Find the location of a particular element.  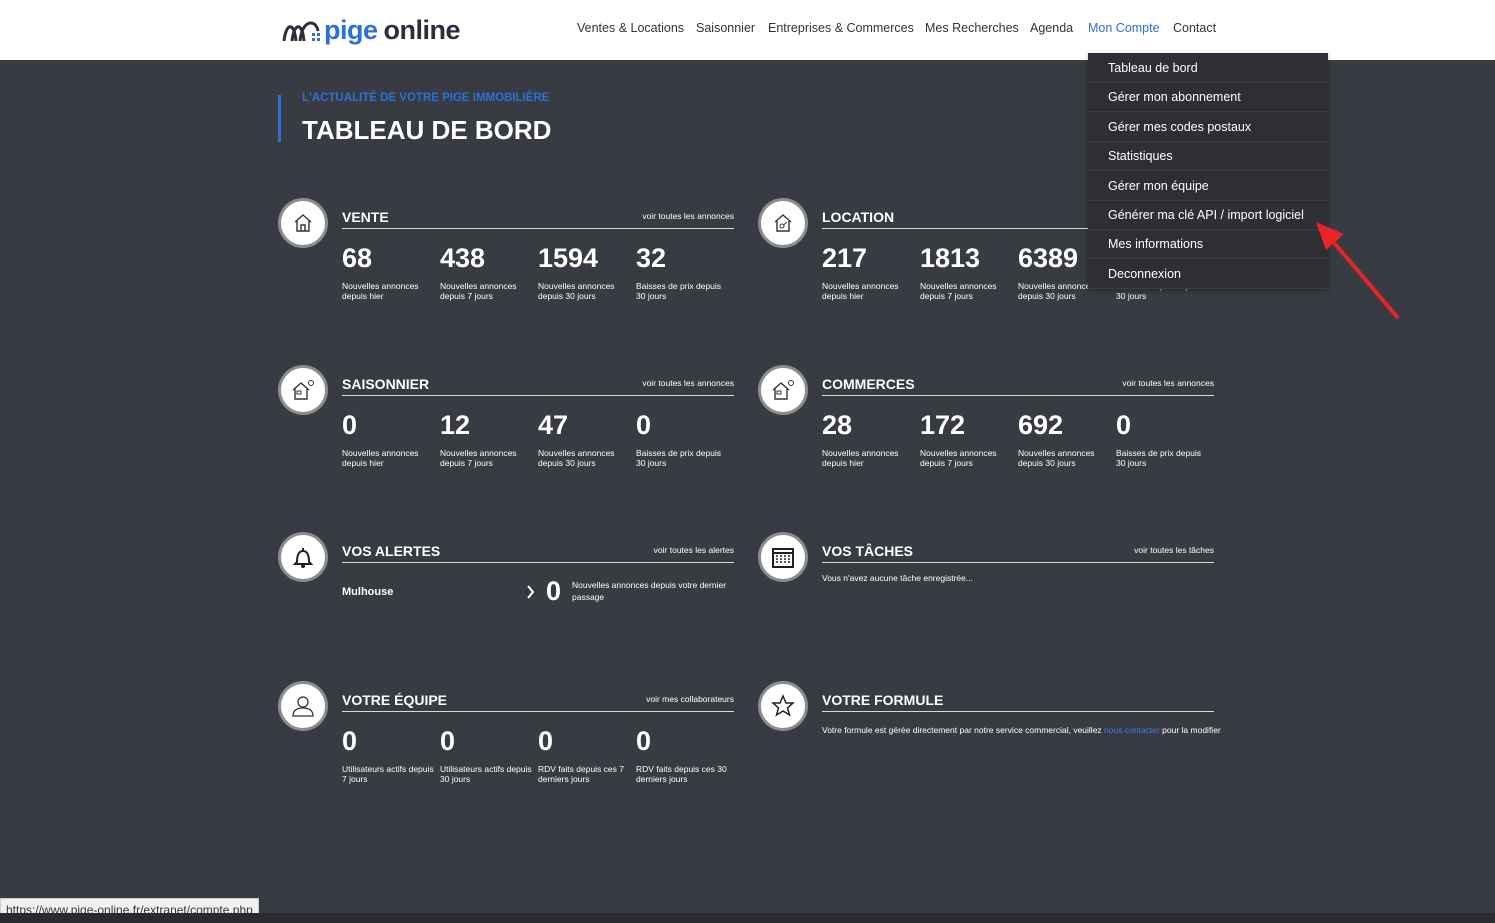

card-title: COMMERCES is located at coordinates (868, 384).